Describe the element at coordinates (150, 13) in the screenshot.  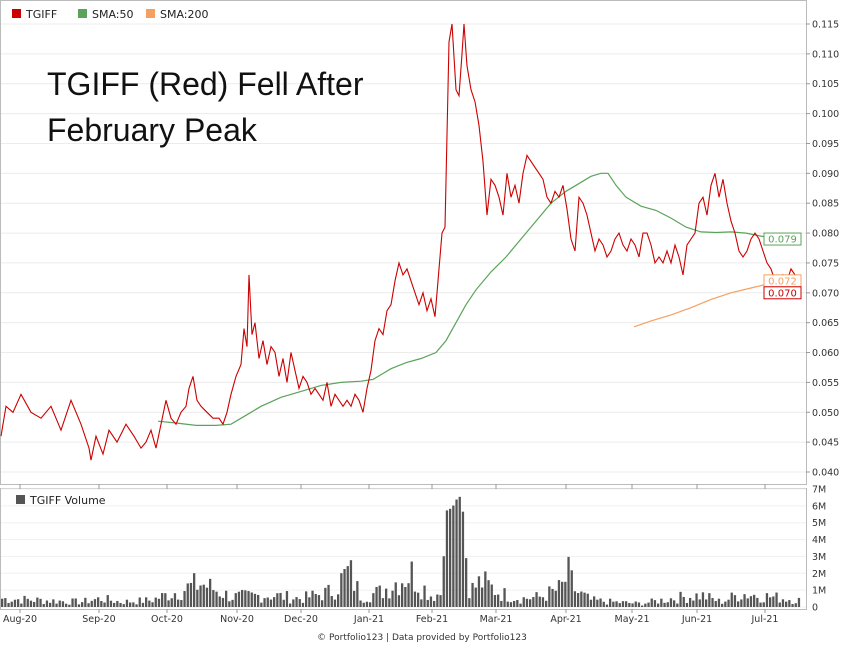
I see `legend-swatch-sma200` at that location.